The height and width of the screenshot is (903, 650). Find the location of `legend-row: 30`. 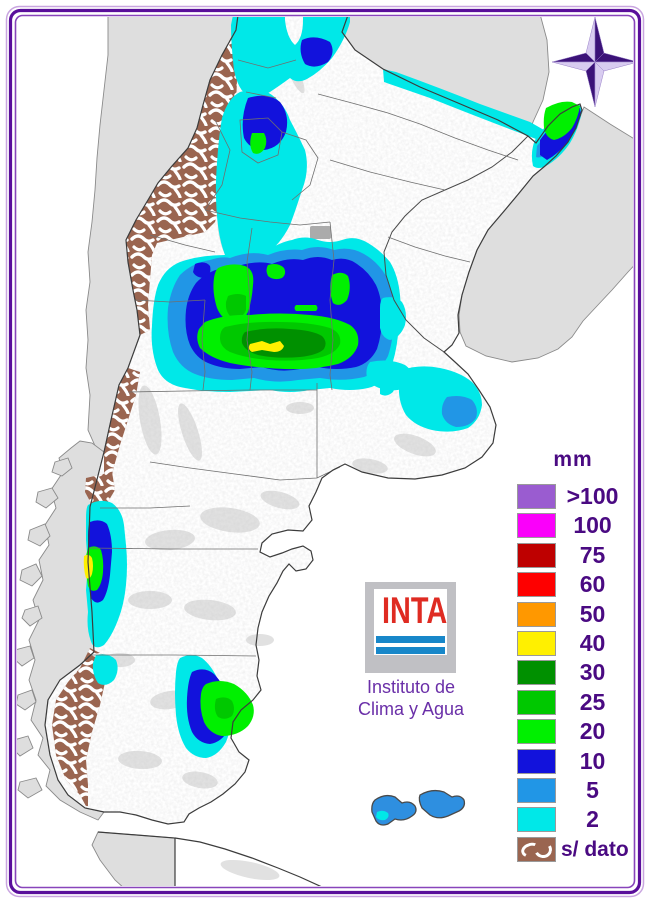

legend-row: 30 is located at coordinates (573, 672).